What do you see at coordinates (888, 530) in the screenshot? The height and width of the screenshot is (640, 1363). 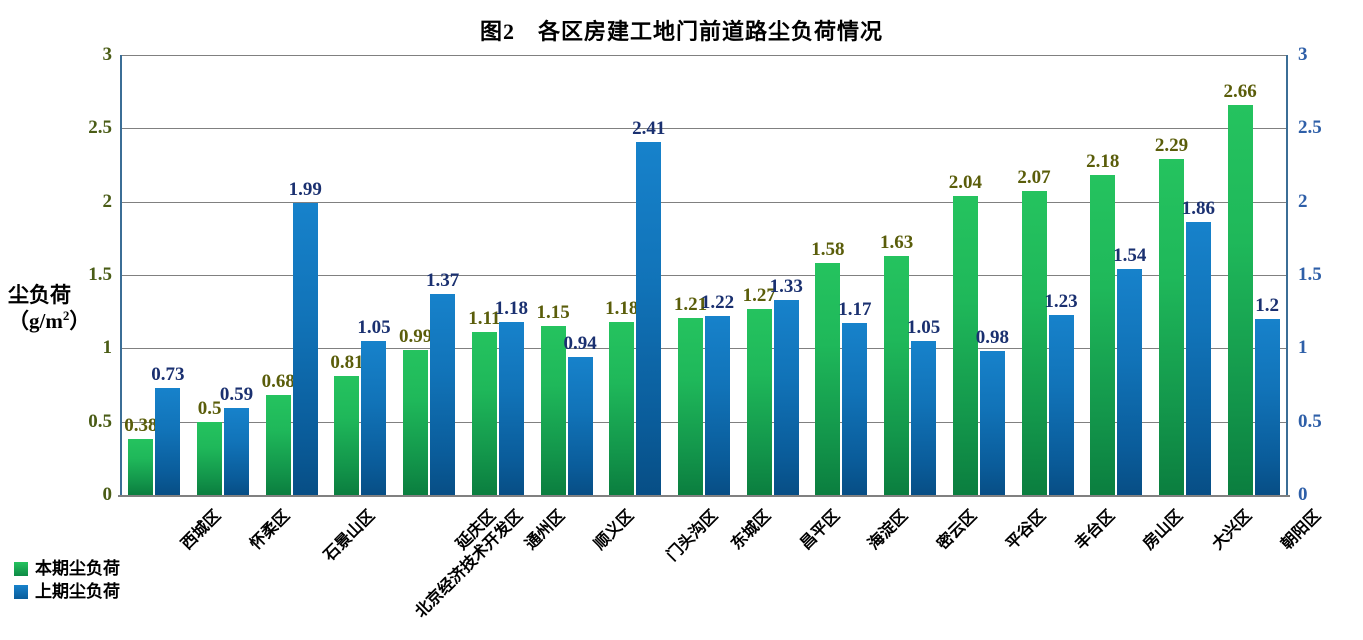 I see `x-tick-label: 海淀区` at bounding box center [888, 530].